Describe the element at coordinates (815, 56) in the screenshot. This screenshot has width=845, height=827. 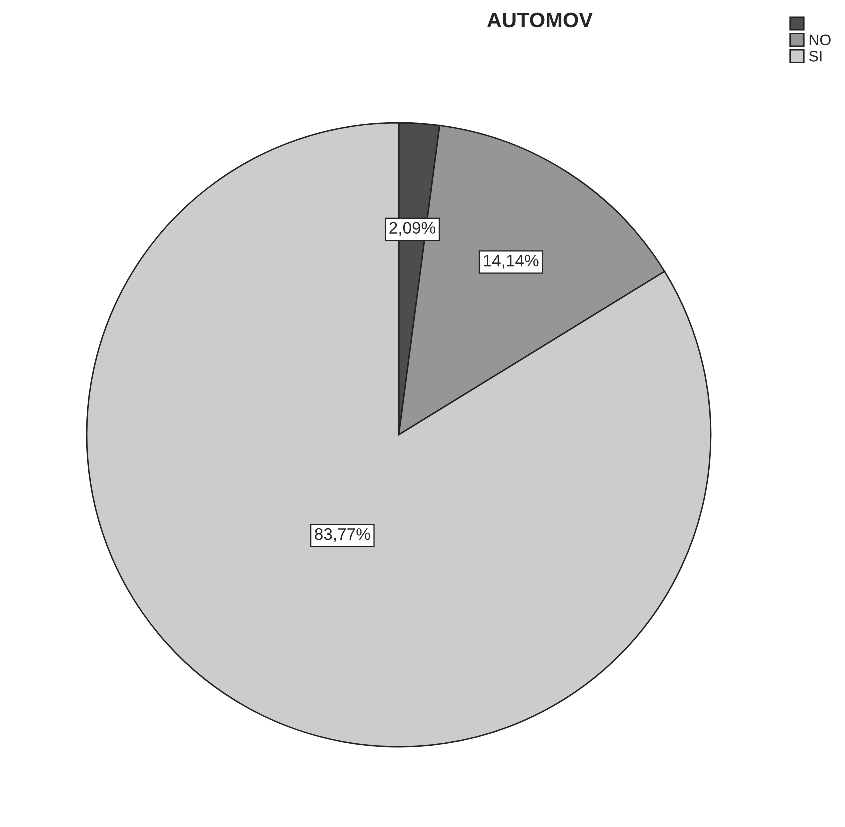
I see `legend-label: SI` at that location.